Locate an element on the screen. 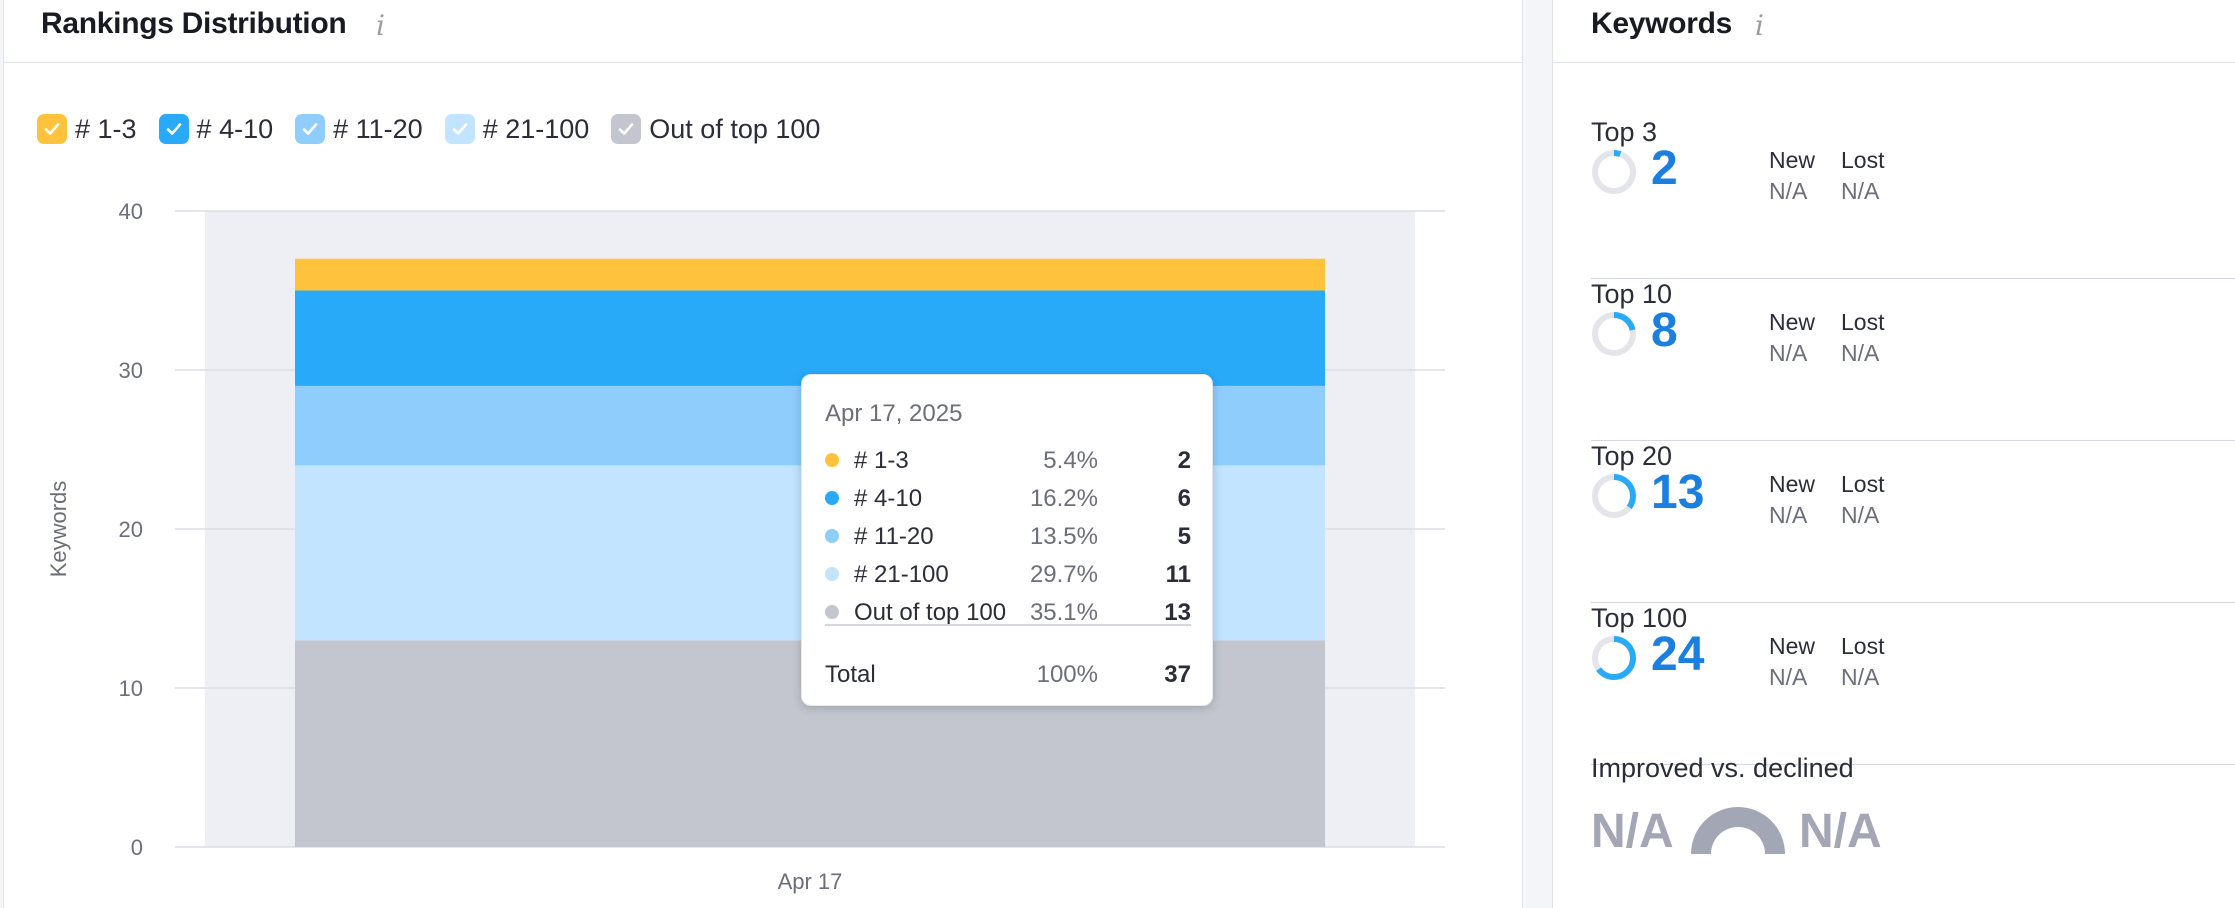 The image size is (2235, 908). legend-item: # 1-3 is located at coordinates (87, 129).